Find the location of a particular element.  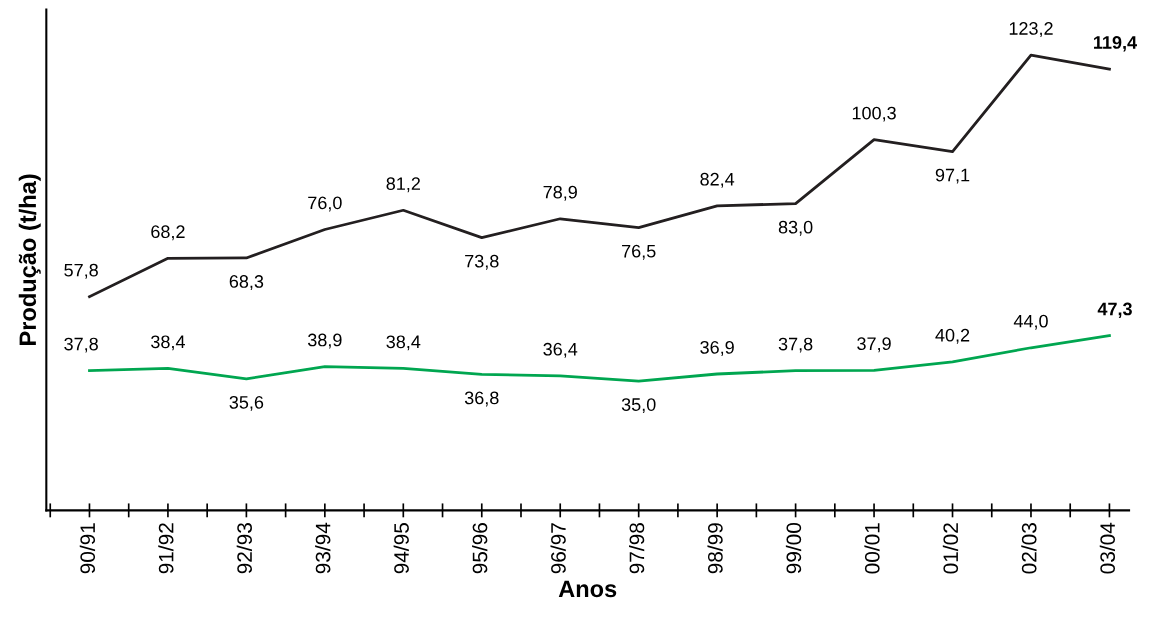

data-label: 57,8 is located at coordinates (81, 271).